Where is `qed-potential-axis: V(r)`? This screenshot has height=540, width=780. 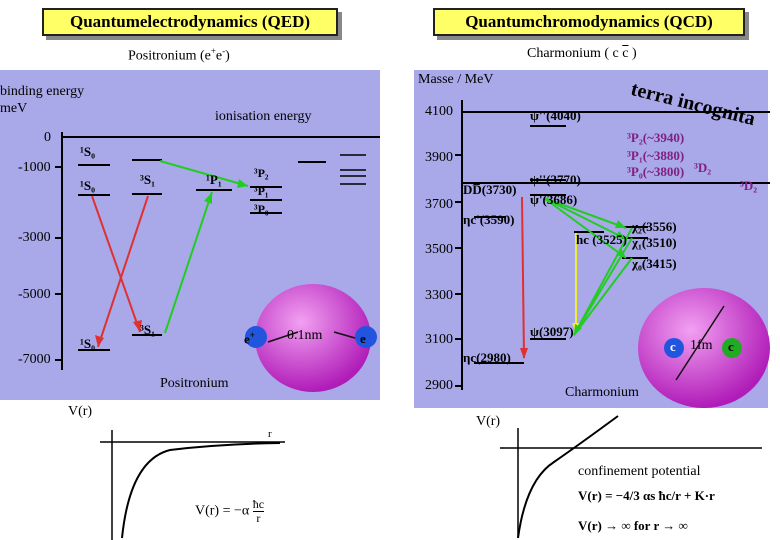 qed-potential-axis: V(r) is located at coordinates (80, 411).